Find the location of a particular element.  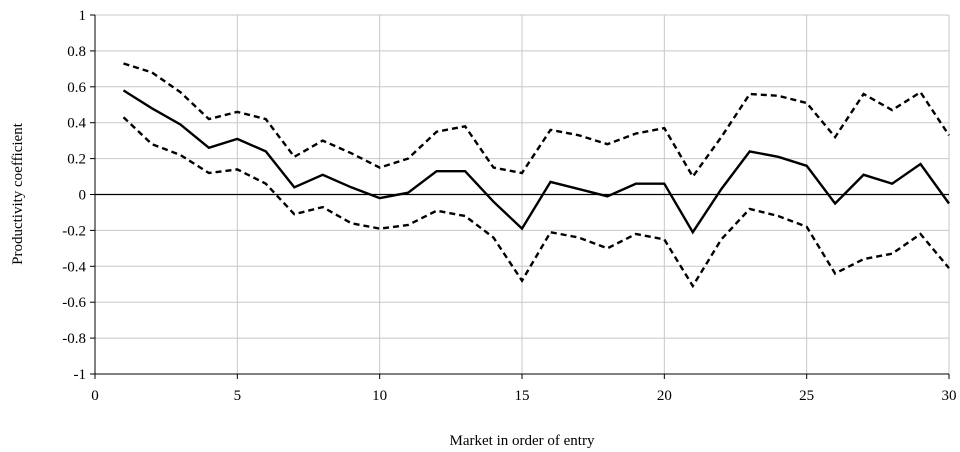

y-tick-label: 0.4 is located at coordinates (76, 124).